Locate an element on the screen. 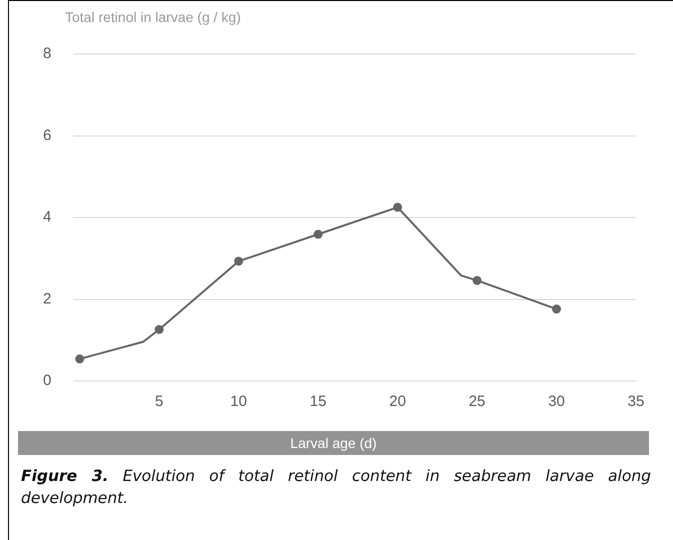  x-tick-label: 15 is located at coordinates (318, 401).